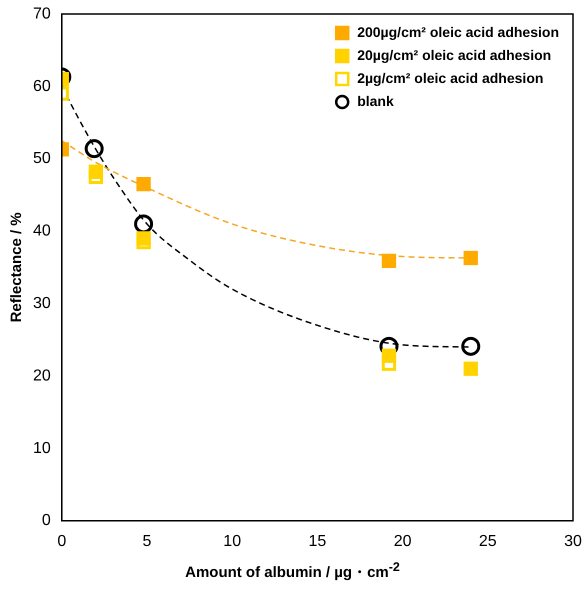 The height and width of the screenshot is (590, 585). What do you see at coordinates (450, 78) in the screenshot?
I see `legend-label: 2µg/cm² oleic acid adhesion` at bounding box center [450, 78].